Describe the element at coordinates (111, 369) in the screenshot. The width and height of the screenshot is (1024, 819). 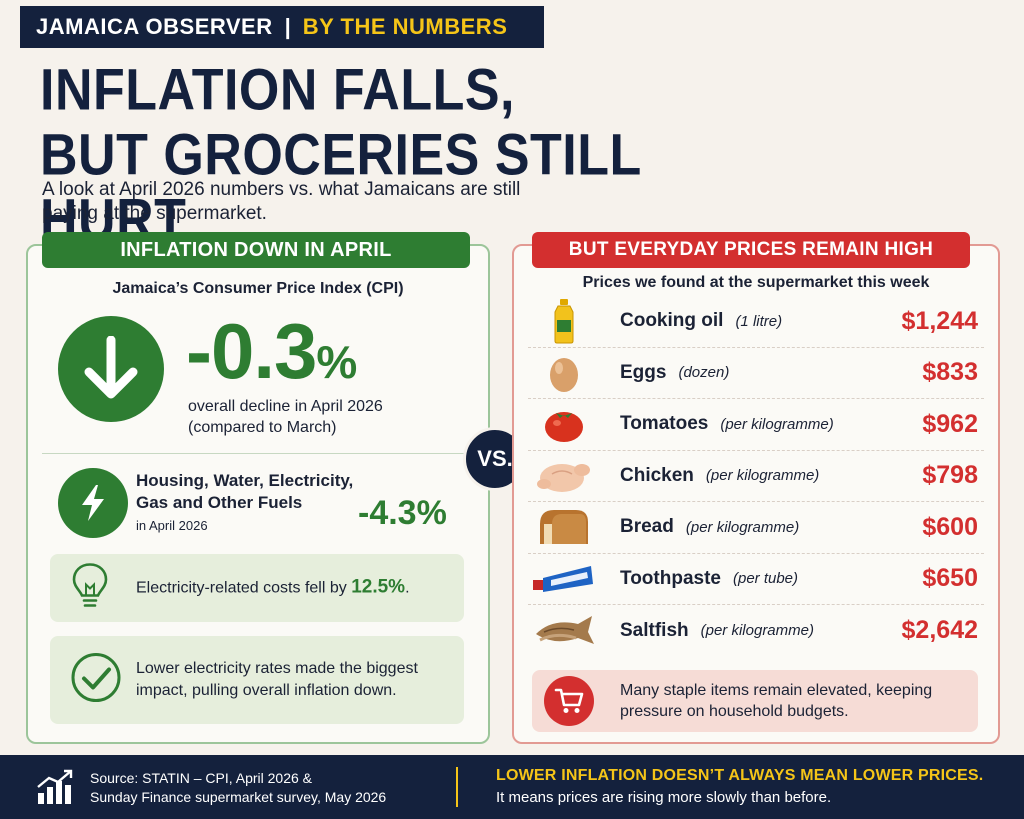
I see `arrow-down-icon` at that location.